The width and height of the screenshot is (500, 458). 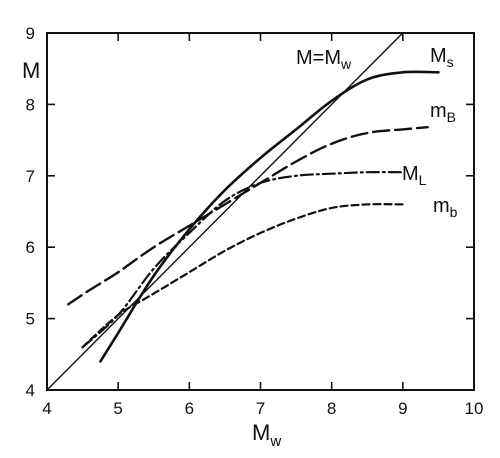 What do you see at coordinates (117, 408) in the screenshot?
I see `x-tick-label: 5` at bounding box center [117, 408].